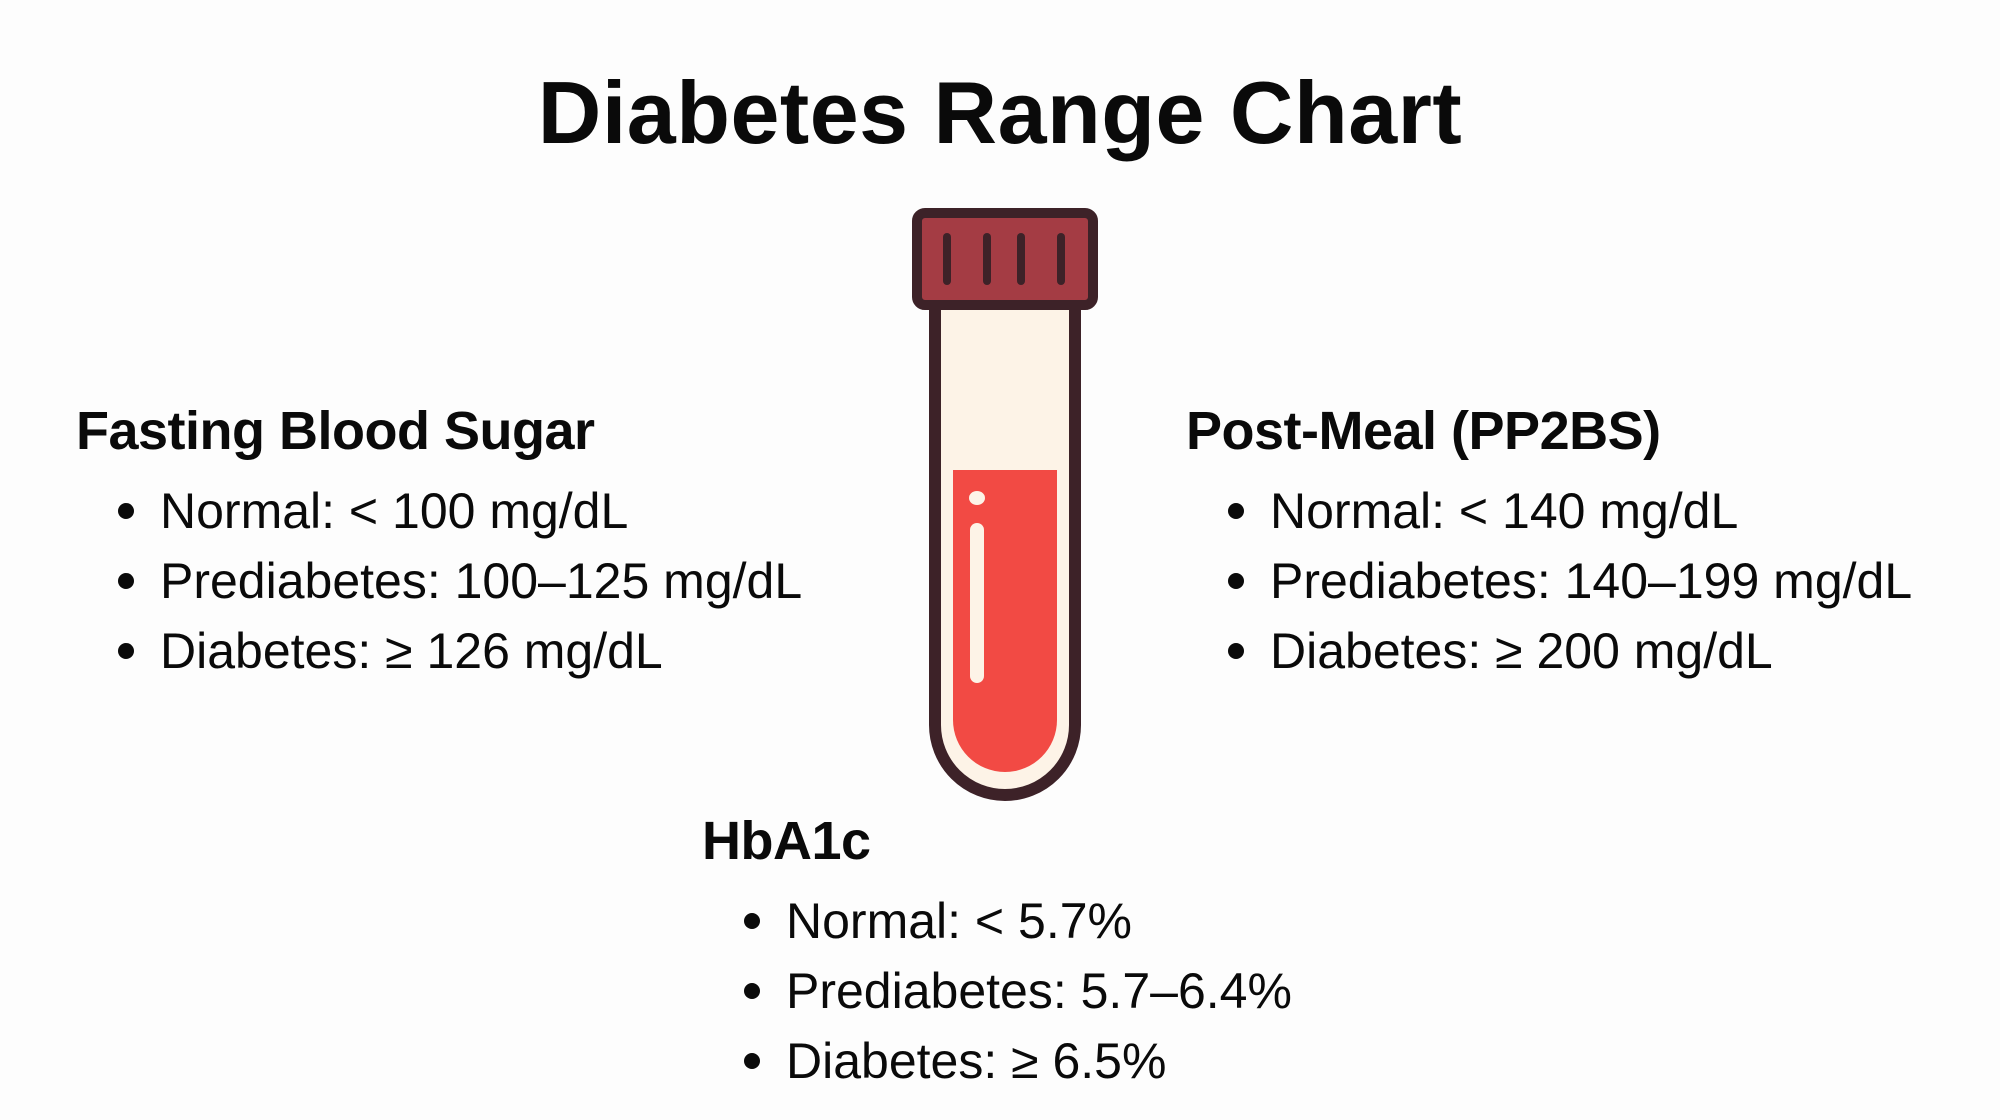 This screenshot has width=2000, height=1120. I want to click on range-prediabetes: Prediabetes: 100–125 mg/dL, so click(481, 581).